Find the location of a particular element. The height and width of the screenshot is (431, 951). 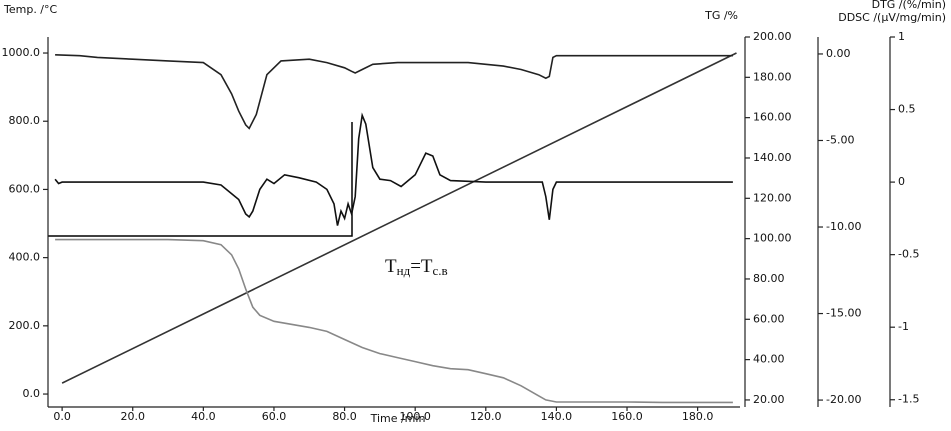

y4-tick-label: 1 is located at coordinates (901, 36).